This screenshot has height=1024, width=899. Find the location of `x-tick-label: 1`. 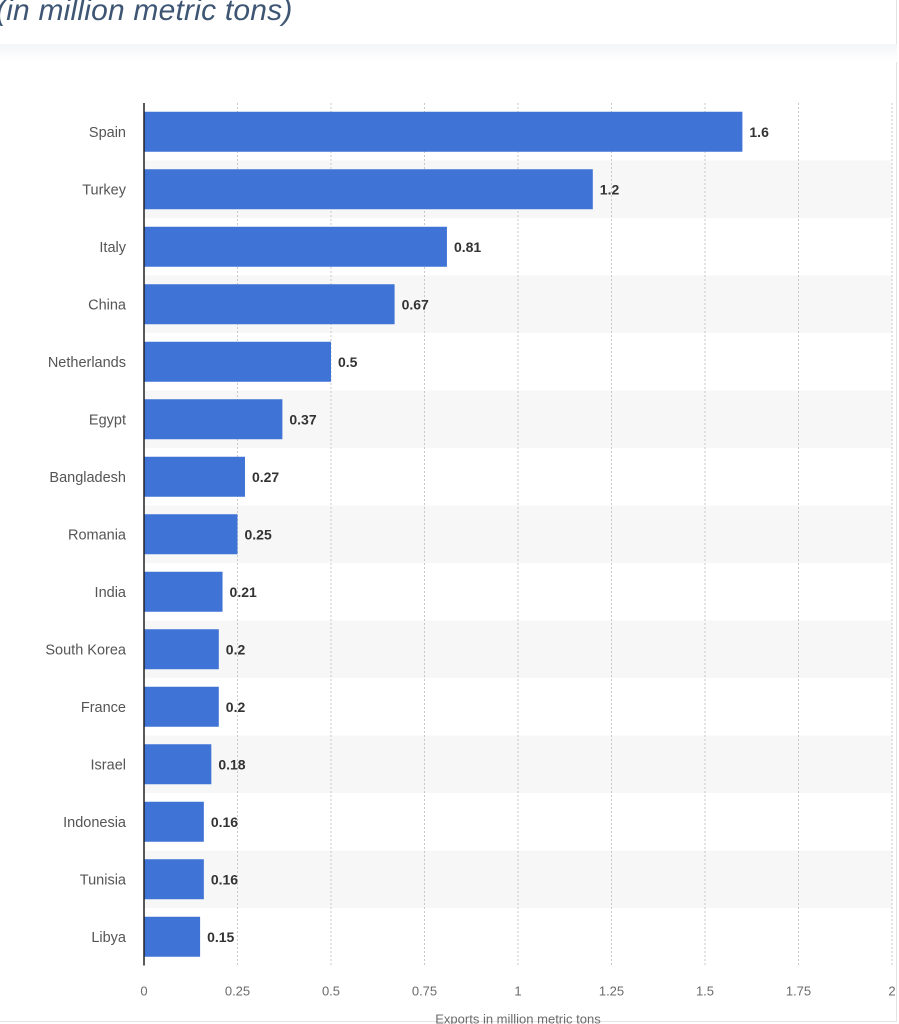

x-tick-label: 1 is located at coordinates (517, 991).